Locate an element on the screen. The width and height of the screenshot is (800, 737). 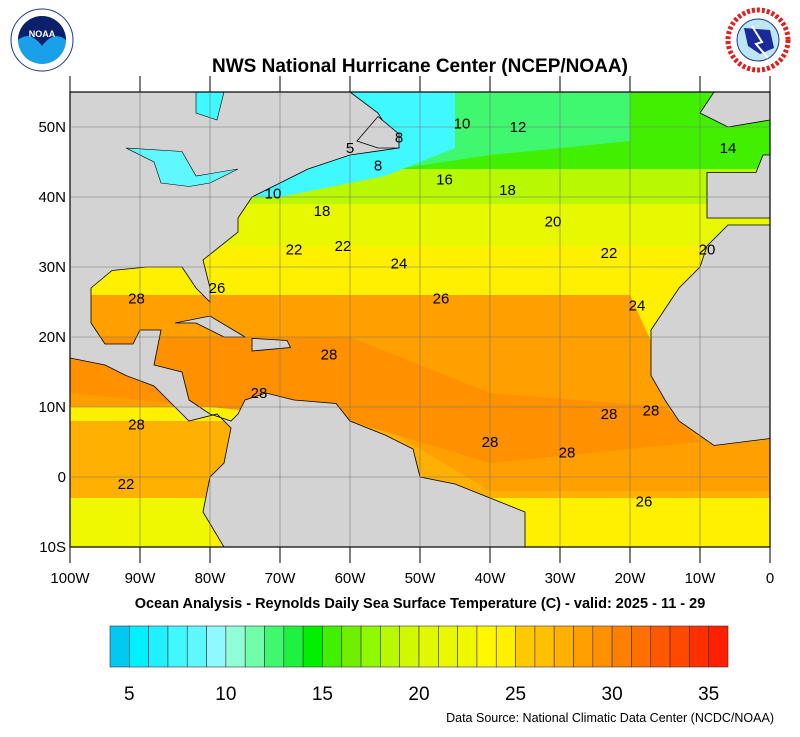
contour-label: 12 is located at coordinates (518, 127).